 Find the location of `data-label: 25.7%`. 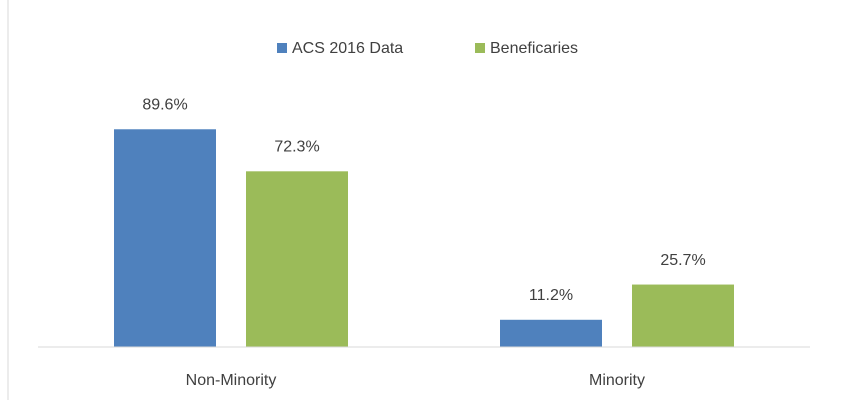

data-label: 25.7% is located at coordinates (682, 260).